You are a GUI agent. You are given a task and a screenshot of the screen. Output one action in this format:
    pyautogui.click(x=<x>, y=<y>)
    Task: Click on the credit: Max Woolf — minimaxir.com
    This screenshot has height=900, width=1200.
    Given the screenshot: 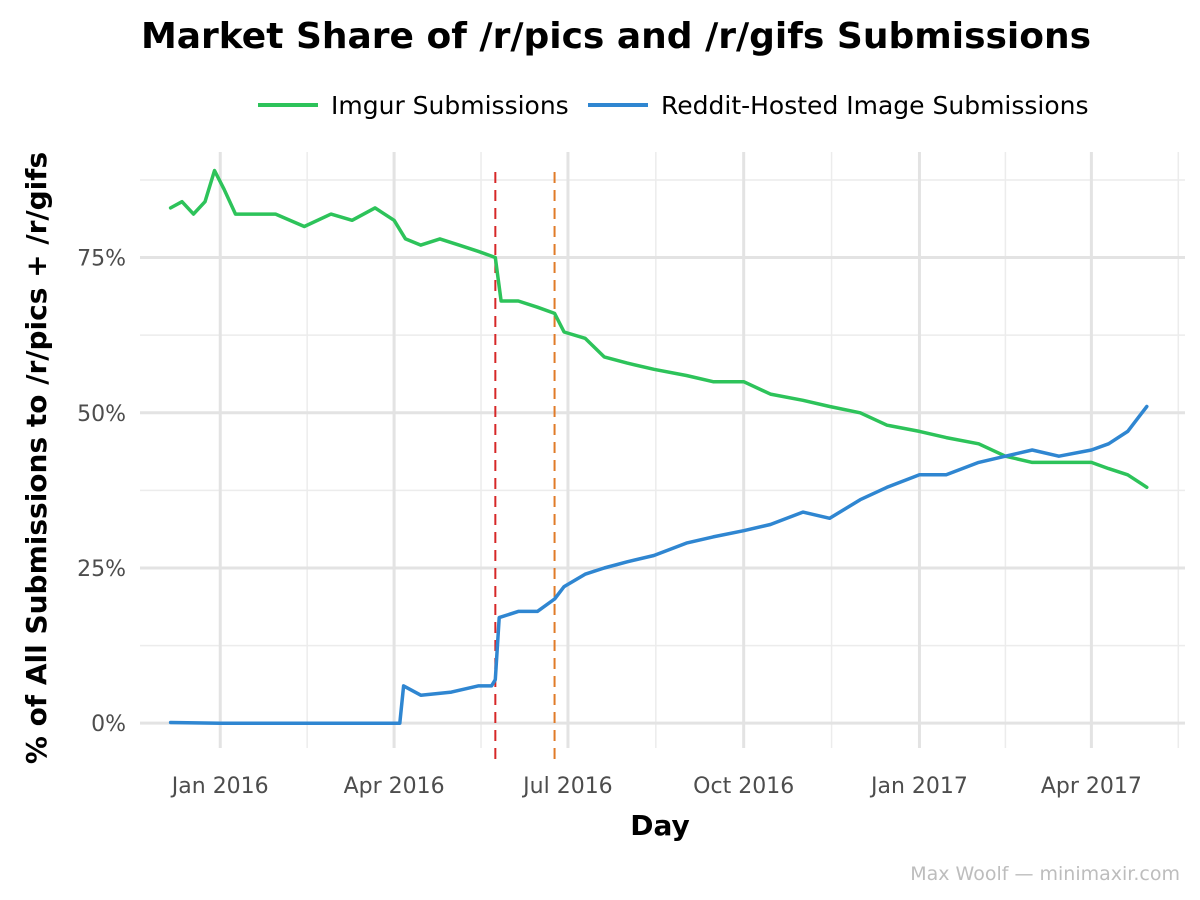 What is the action you would take?
    pyautogui.click(x=1045, y=874)
    